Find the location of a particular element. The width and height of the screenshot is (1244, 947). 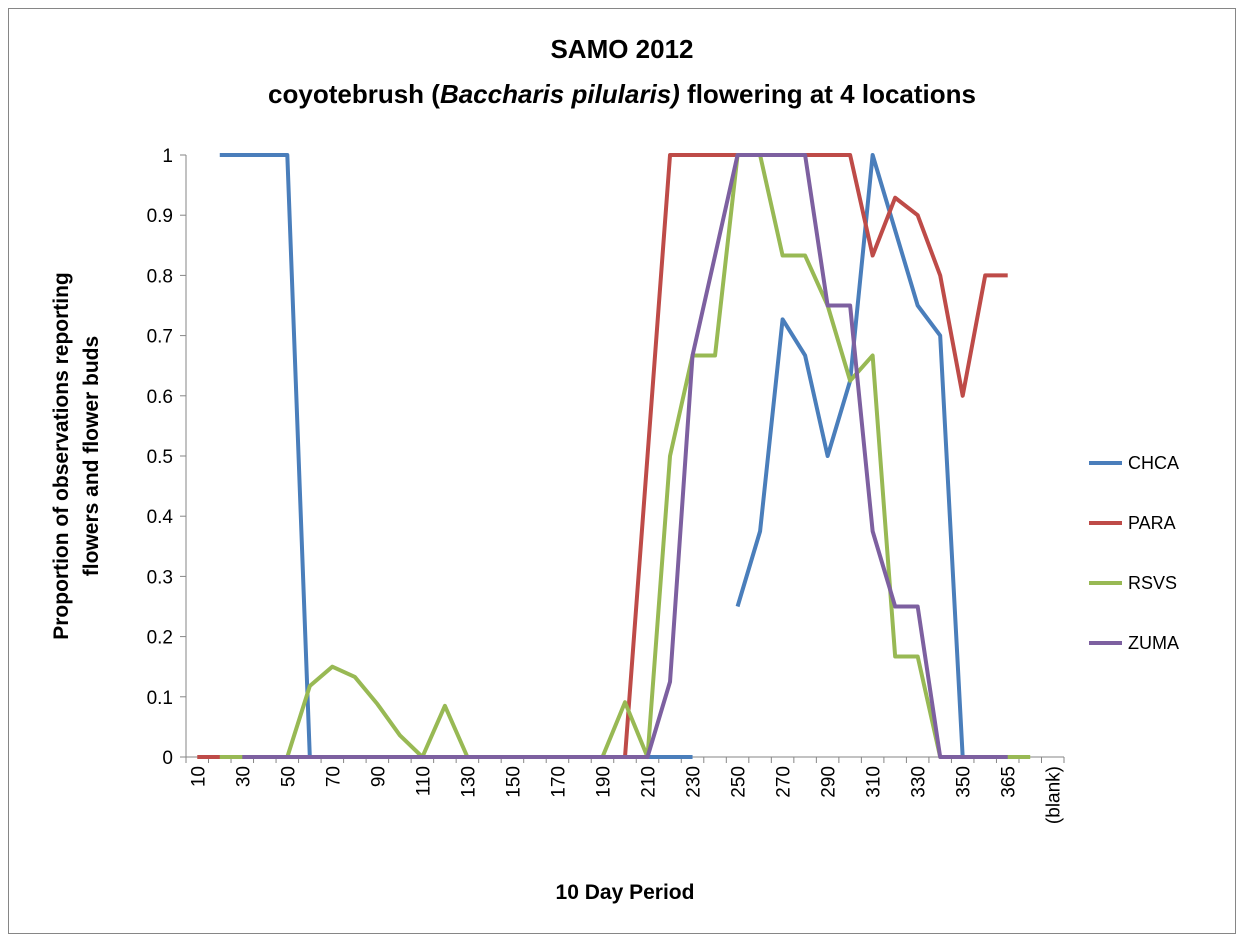

x-tick-label: 350 is located at coordinates (964, 782).